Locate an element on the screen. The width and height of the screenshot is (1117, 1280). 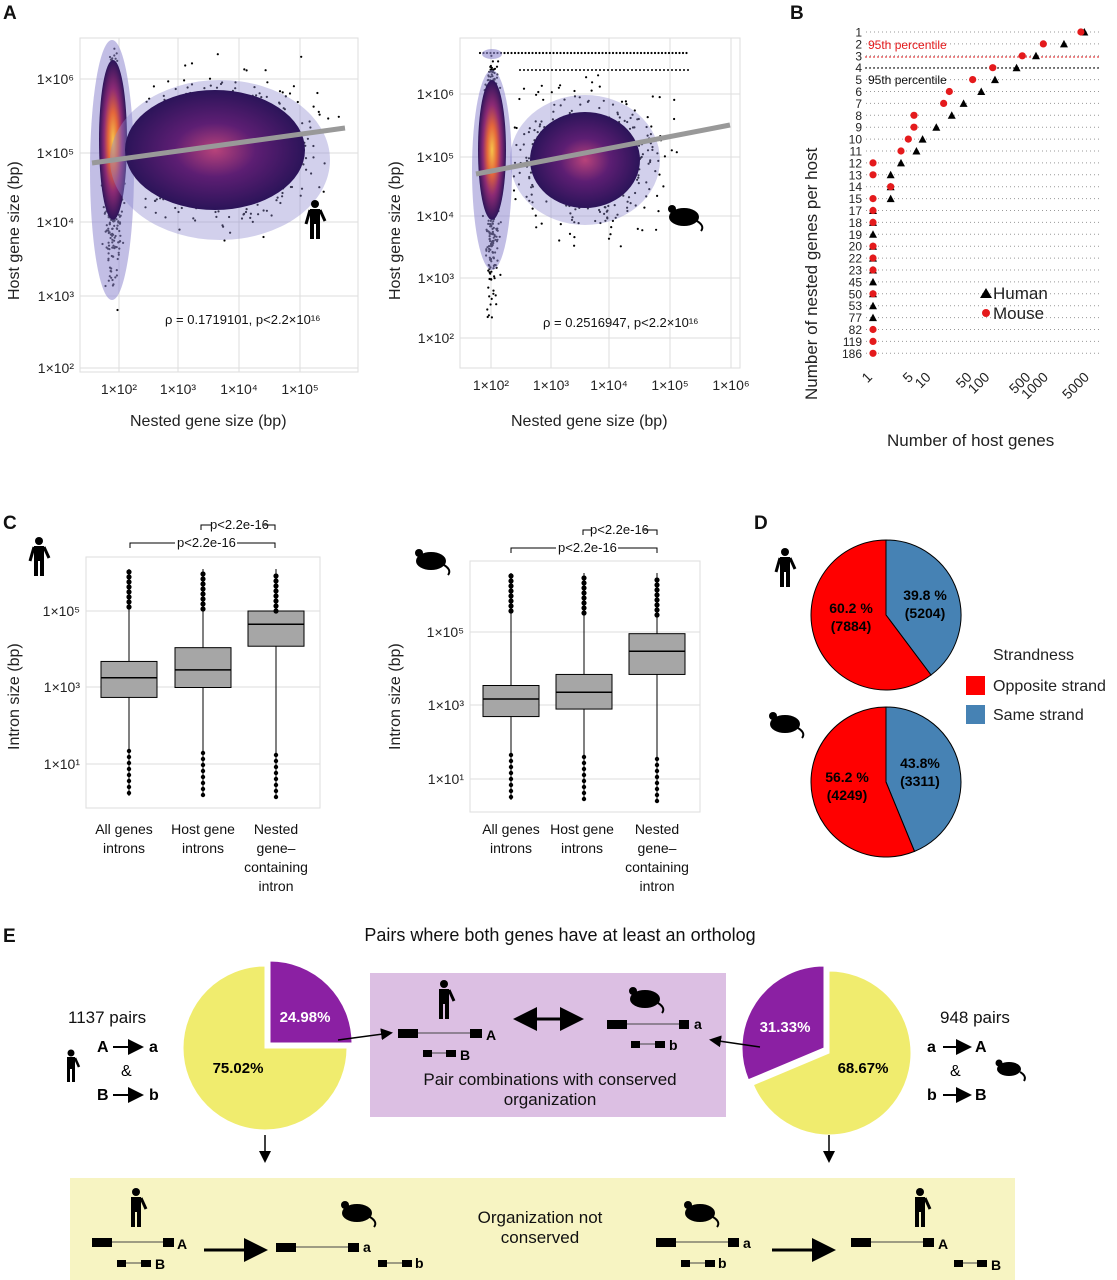
right-conserved-pct: 31.33% is located at coordinates (785, 1027).